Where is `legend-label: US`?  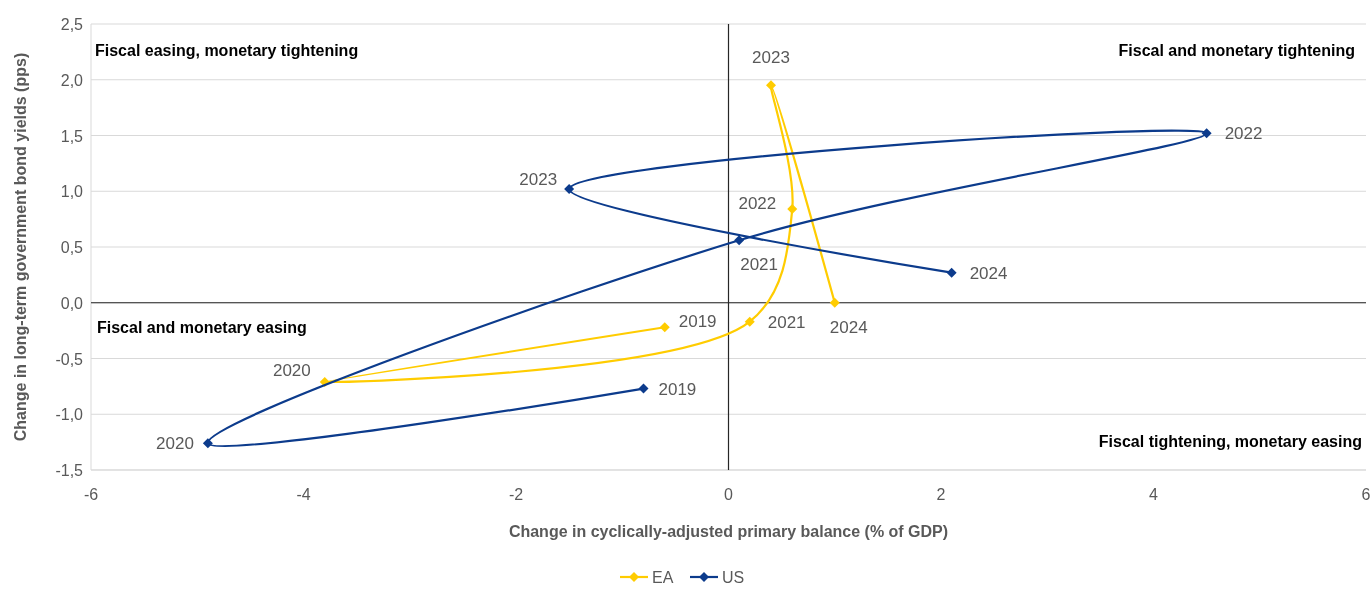
legend-label: US is located at coordinates (733, 577).